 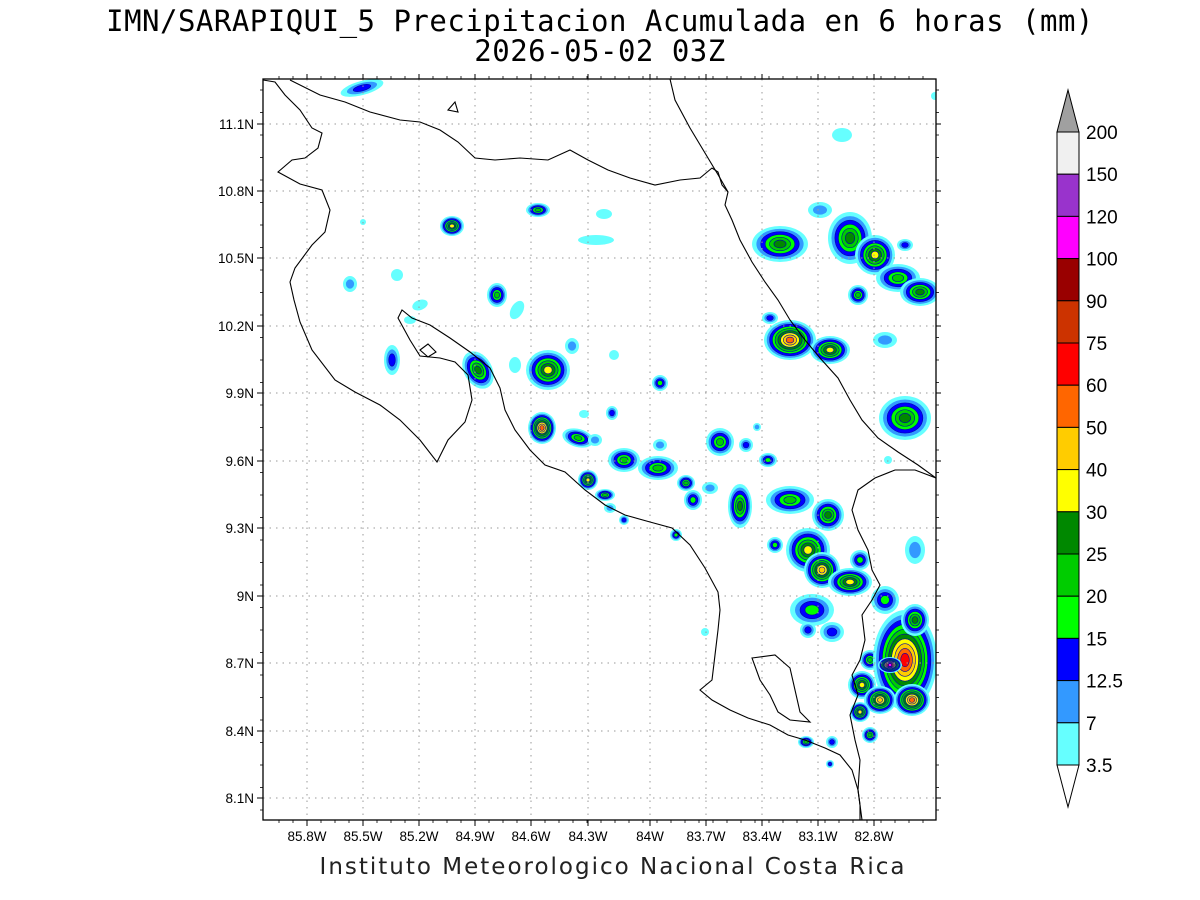 What do you see at coordinates (452, 106) in the screenshot?
I see `lake-nicaragua-shore` at bounding box center [452, 106].